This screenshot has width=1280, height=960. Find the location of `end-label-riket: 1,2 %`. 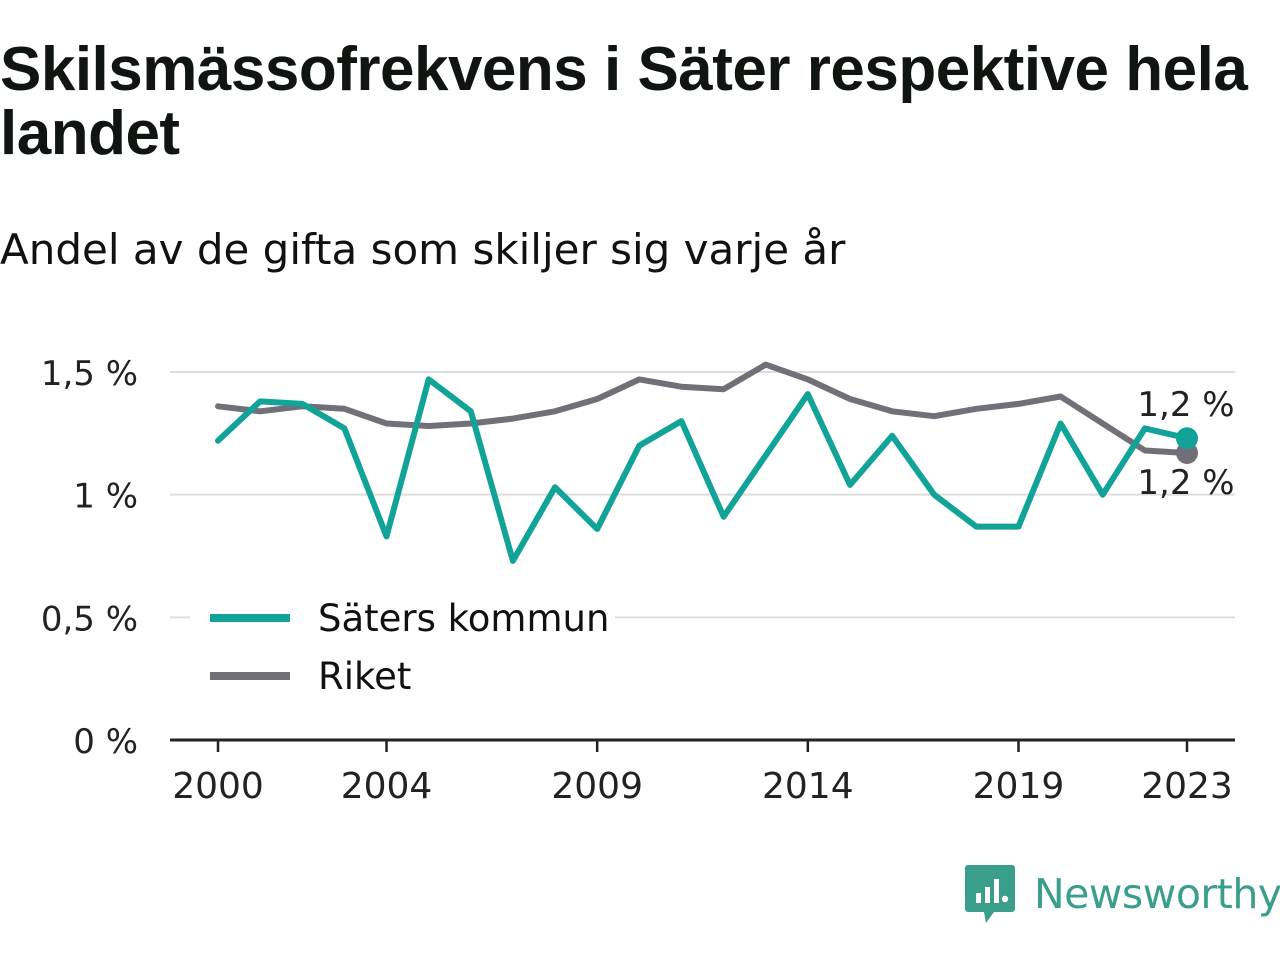

end-label-riket: 1,2 % is located at coordinates (1185, 483).